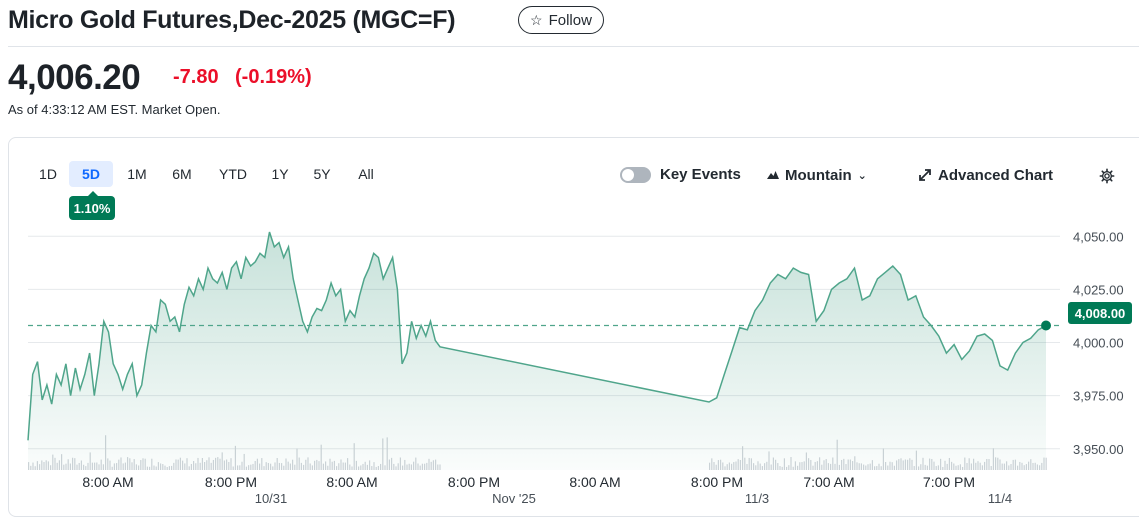 The width and height of the screenshot is (1139, 517). What do you see at coordinates (573, 46) in the screenshot?
I see `header-divider` at bounding box center [573, 46].